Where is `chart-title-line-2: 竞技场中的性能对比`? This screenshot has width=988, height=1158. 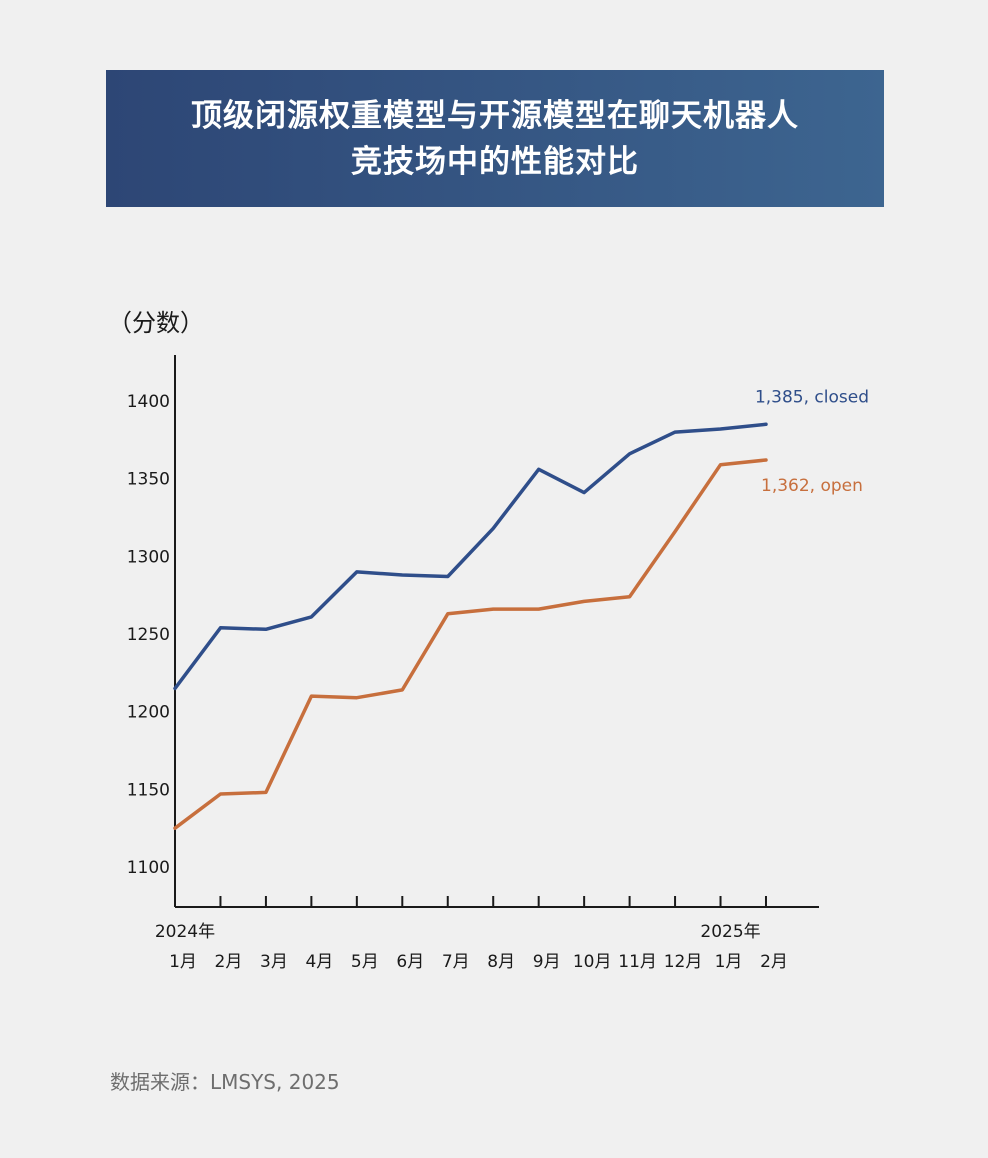 chart-title-line-2: 竞技场中的性能对比 is located at coordinates (495, 161).